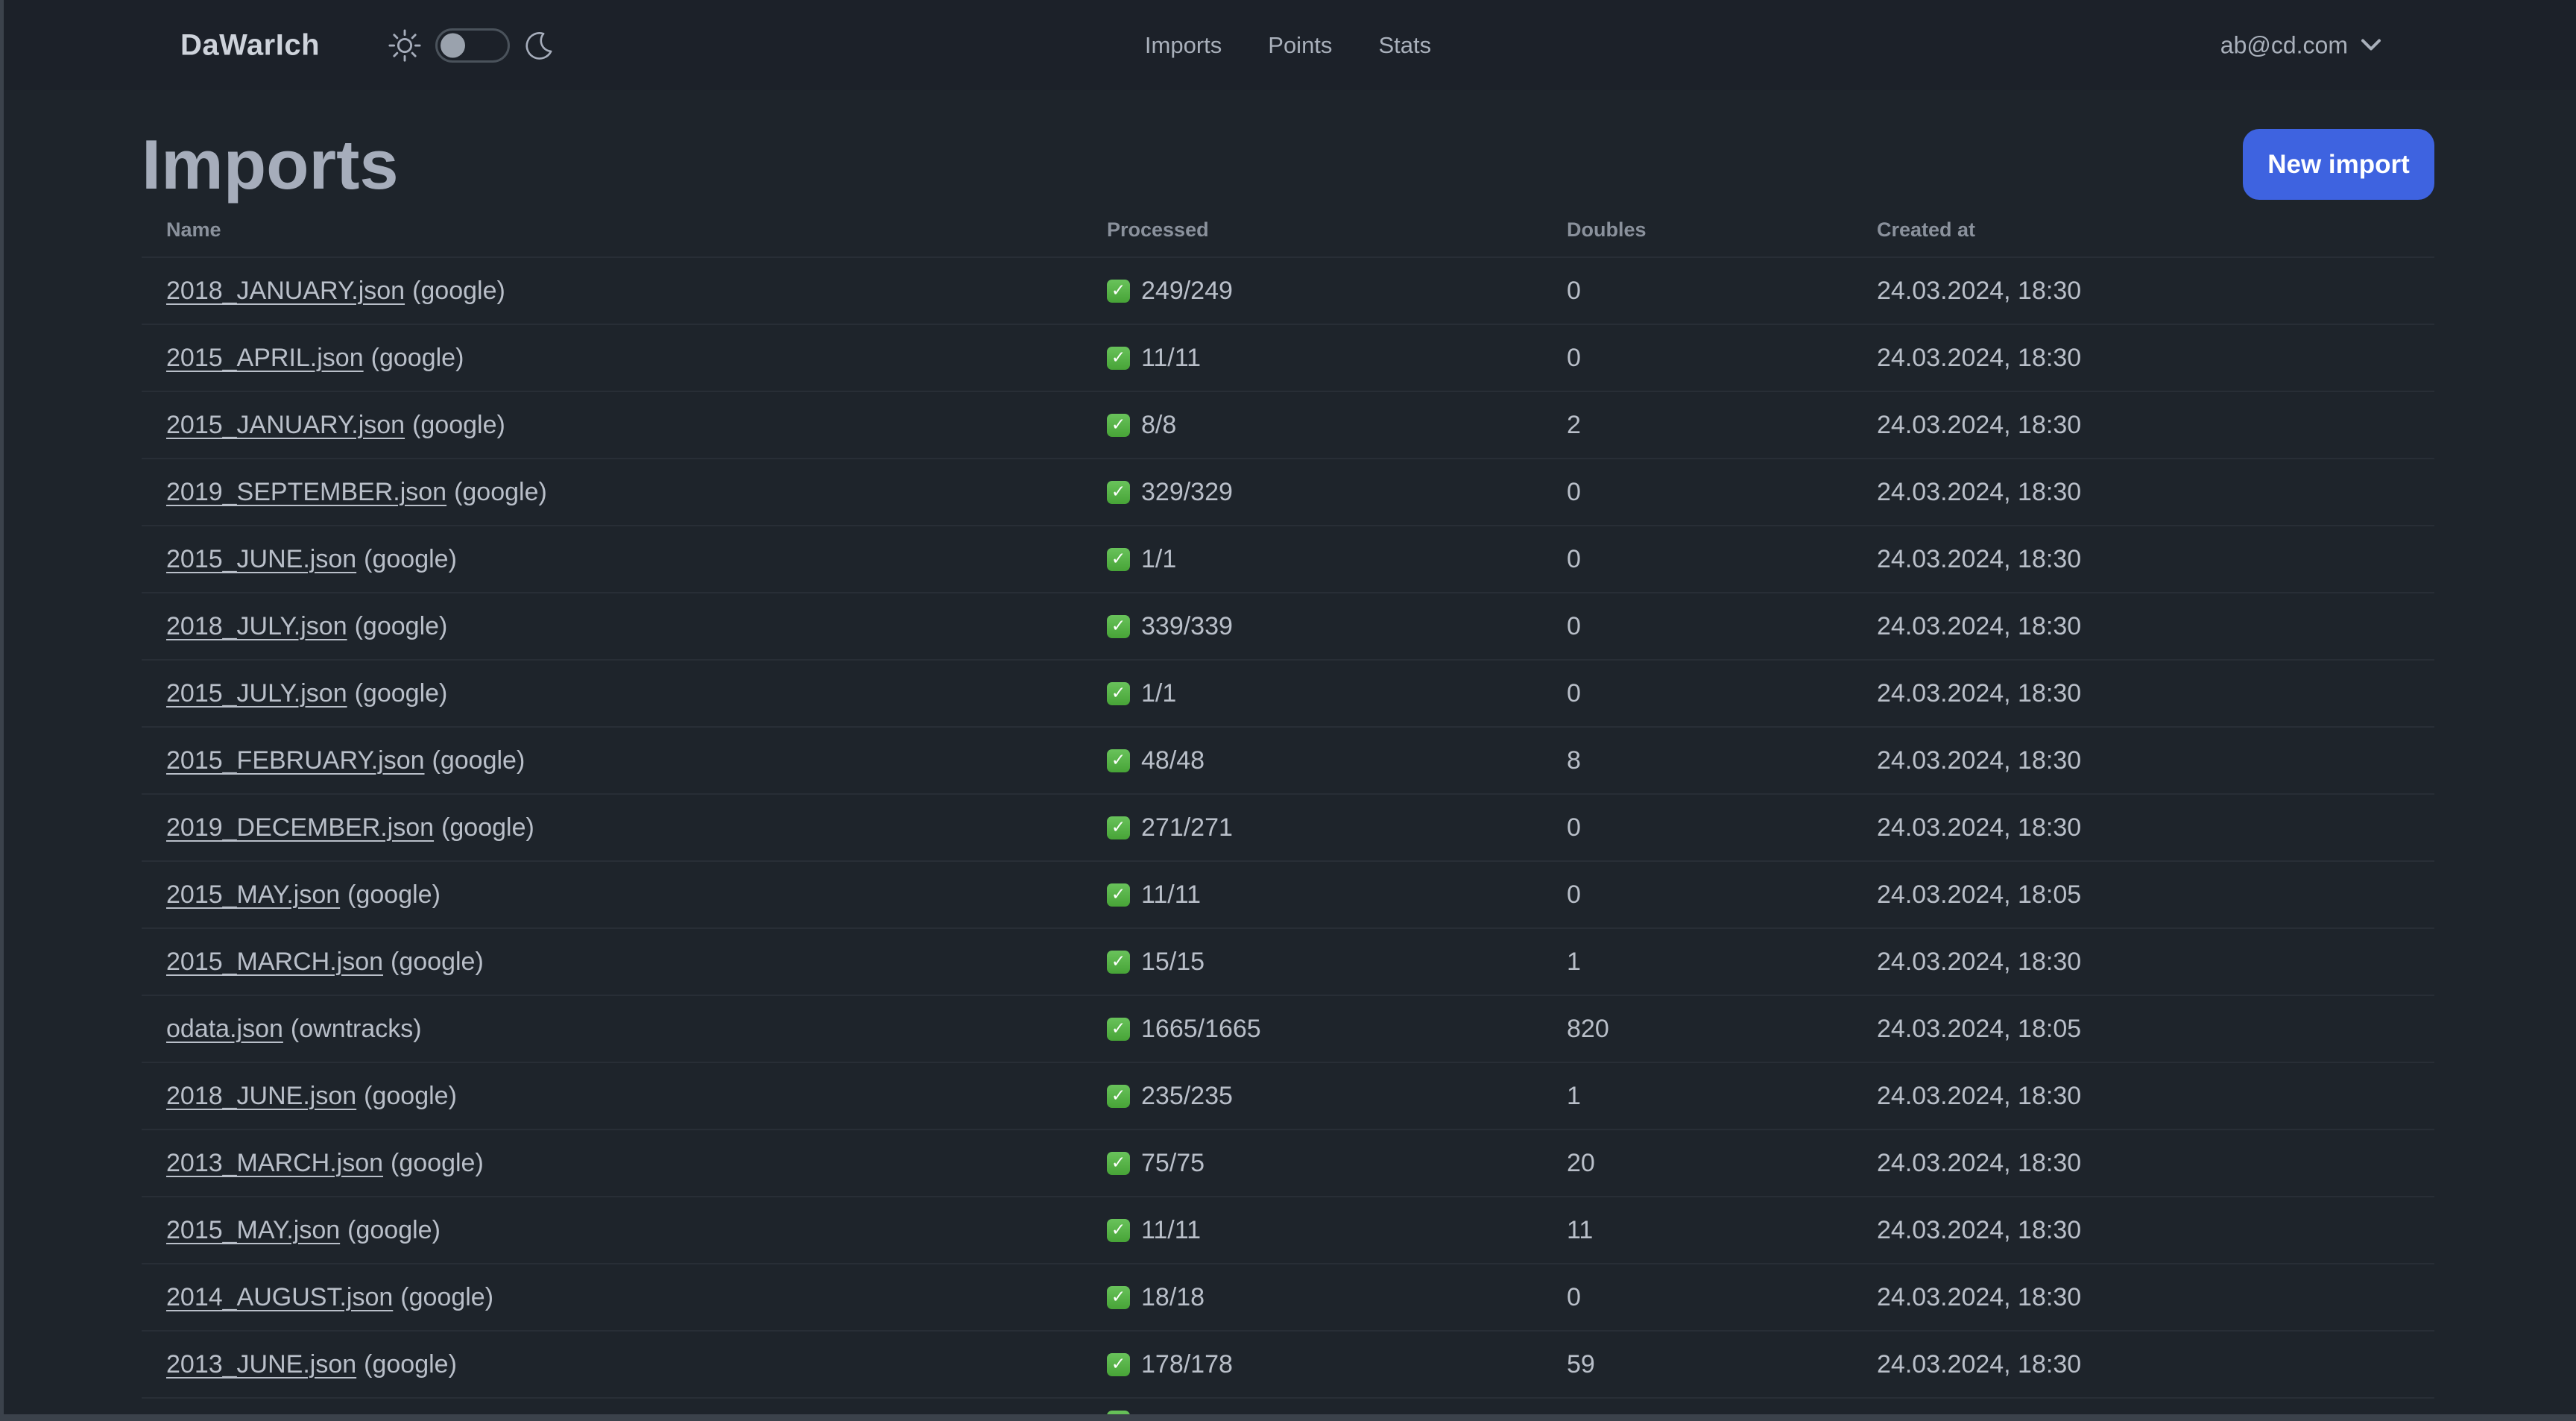 This screenshot has height=1421, width=2576. Describe the element at coordinates (1337, 760) in the screenshot. I see `processed-cell: 48/48` at that location.